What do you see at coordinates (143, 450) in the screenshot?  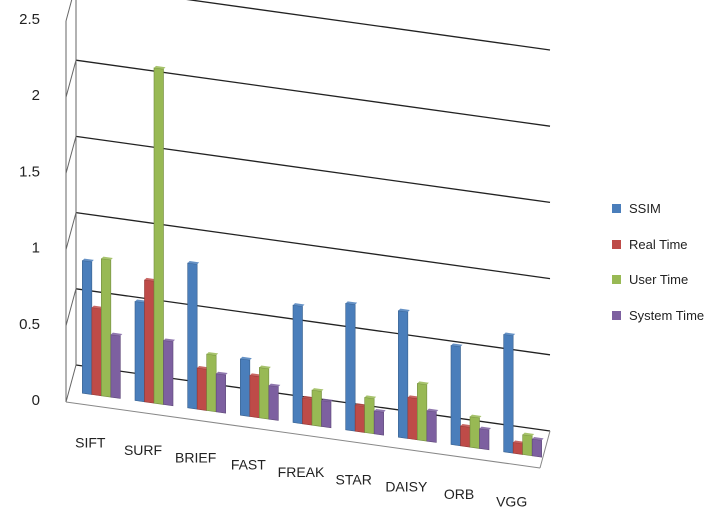 I see `x-tick-label: SURF` at bounding box center [143, 450].